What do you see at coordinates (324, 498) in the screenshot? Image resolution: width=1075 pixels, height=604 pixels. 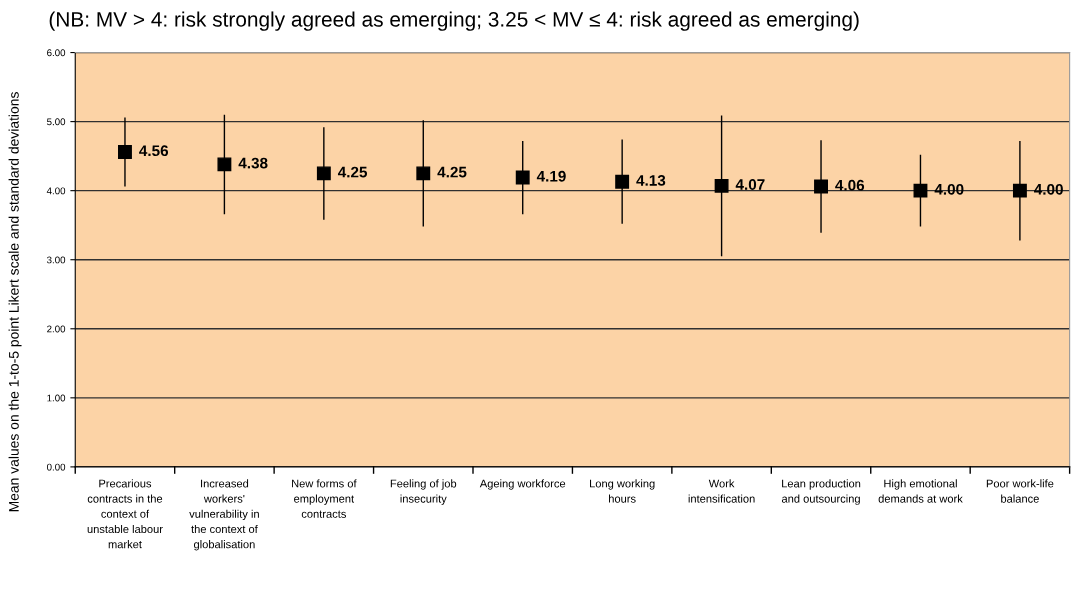 I see `x-tick-label: New forms of employment contracts` at bounding box center [324, 498].